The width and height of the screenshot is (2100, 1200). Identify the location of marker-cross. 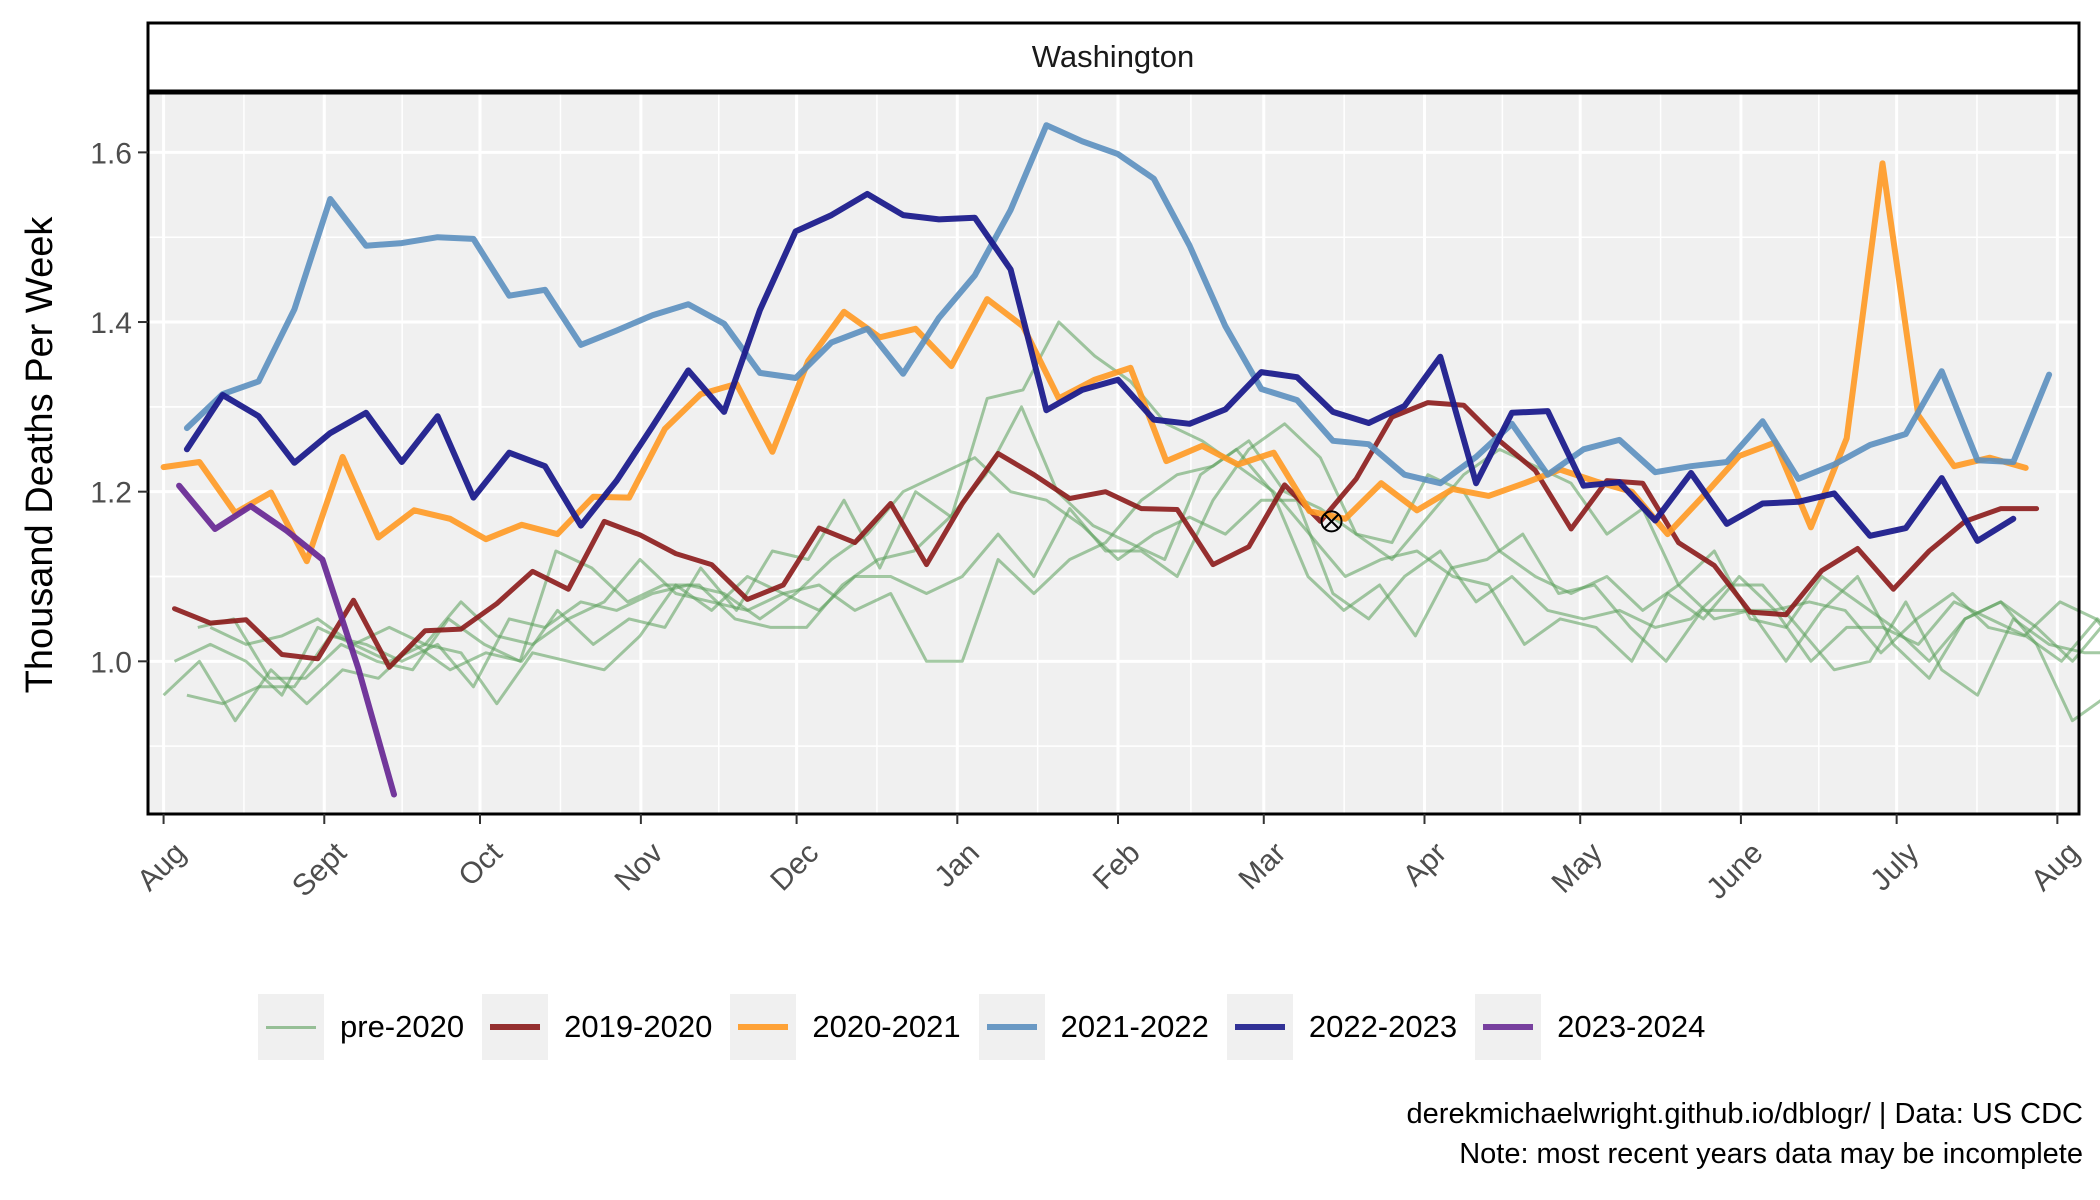
(1331, 521).